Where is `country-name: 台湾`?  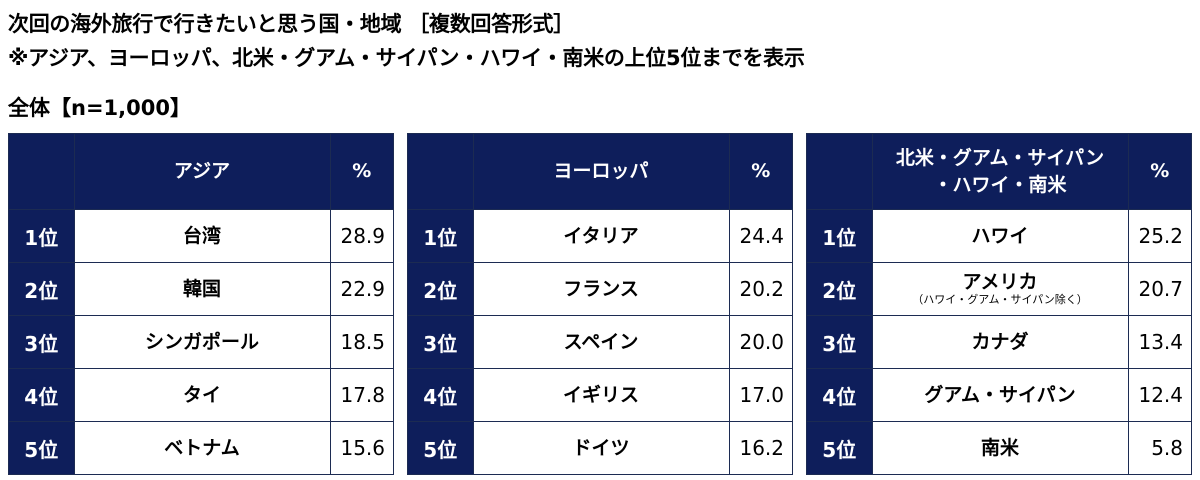 country-name: 台湾 is located at coordinates (202, 236).